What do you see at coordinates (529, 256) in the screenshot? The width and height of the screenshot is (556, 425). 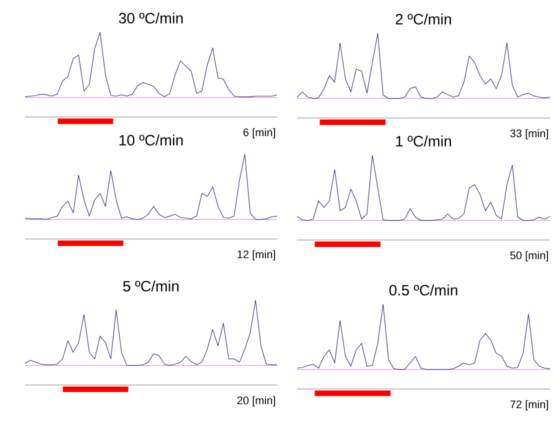 I see `text: 50 [min]` at bounding box center [529, 256].